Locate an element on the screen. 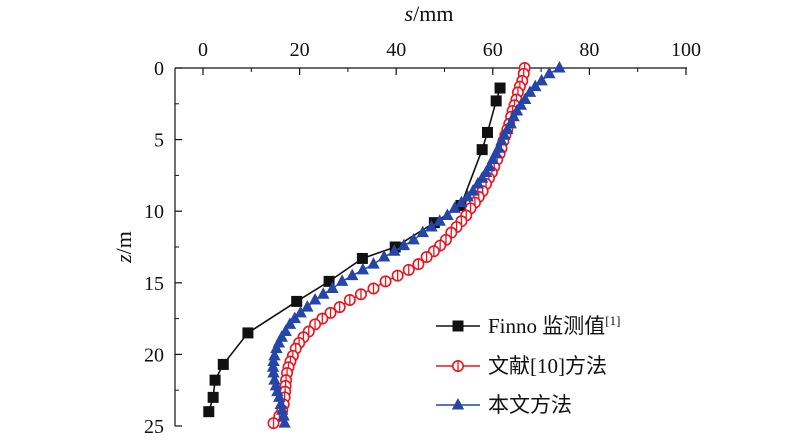 This screenshot has height=442, width=800. y-tick-label: 10 is located at coordinates (154, 212).